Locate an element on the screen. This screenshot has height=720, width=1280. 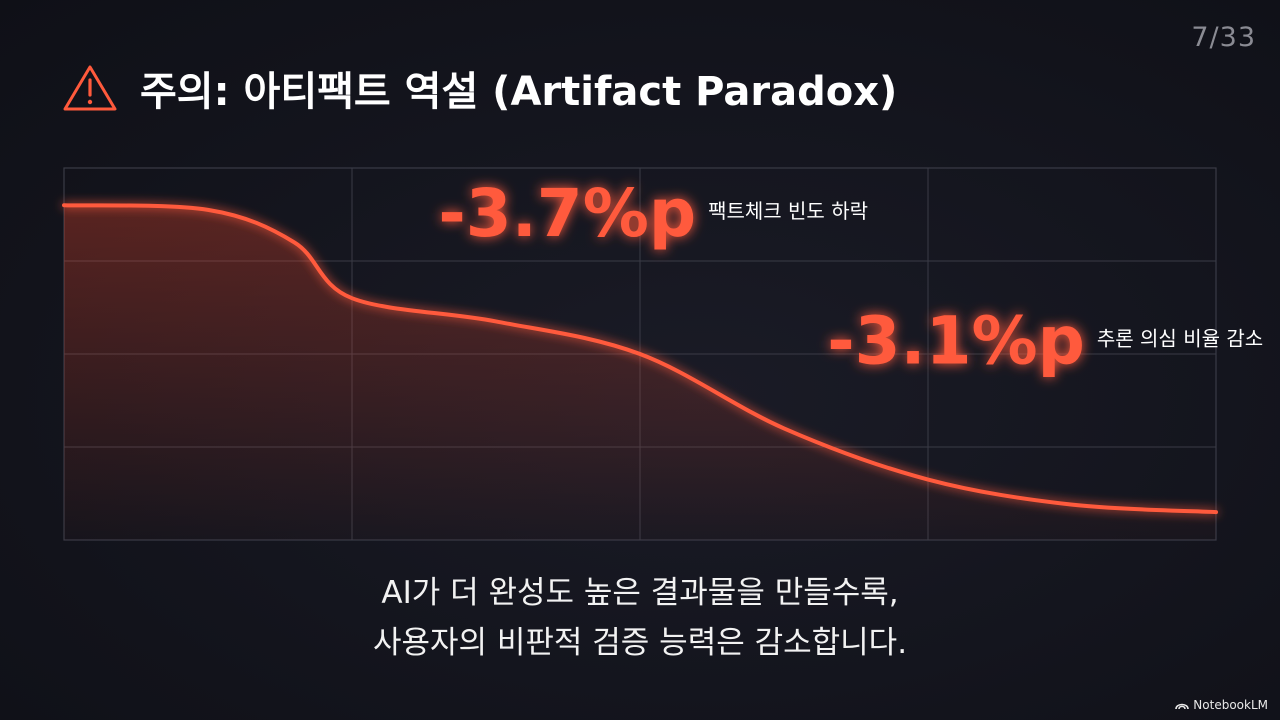
annotation-value-1: -3.7%p is located at coordinates (567, 213).